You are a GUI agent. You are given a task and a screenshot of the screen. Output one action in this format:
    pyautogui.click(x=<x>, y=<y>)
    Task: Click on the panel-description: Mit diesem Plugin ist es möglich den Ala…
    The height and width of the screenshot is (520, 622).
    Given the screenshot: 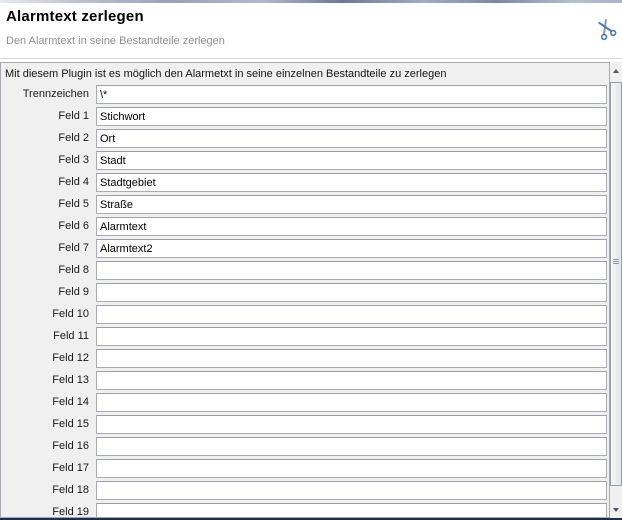 What is the action you would take?
    pyautogui.click(x=226, y=74)
    